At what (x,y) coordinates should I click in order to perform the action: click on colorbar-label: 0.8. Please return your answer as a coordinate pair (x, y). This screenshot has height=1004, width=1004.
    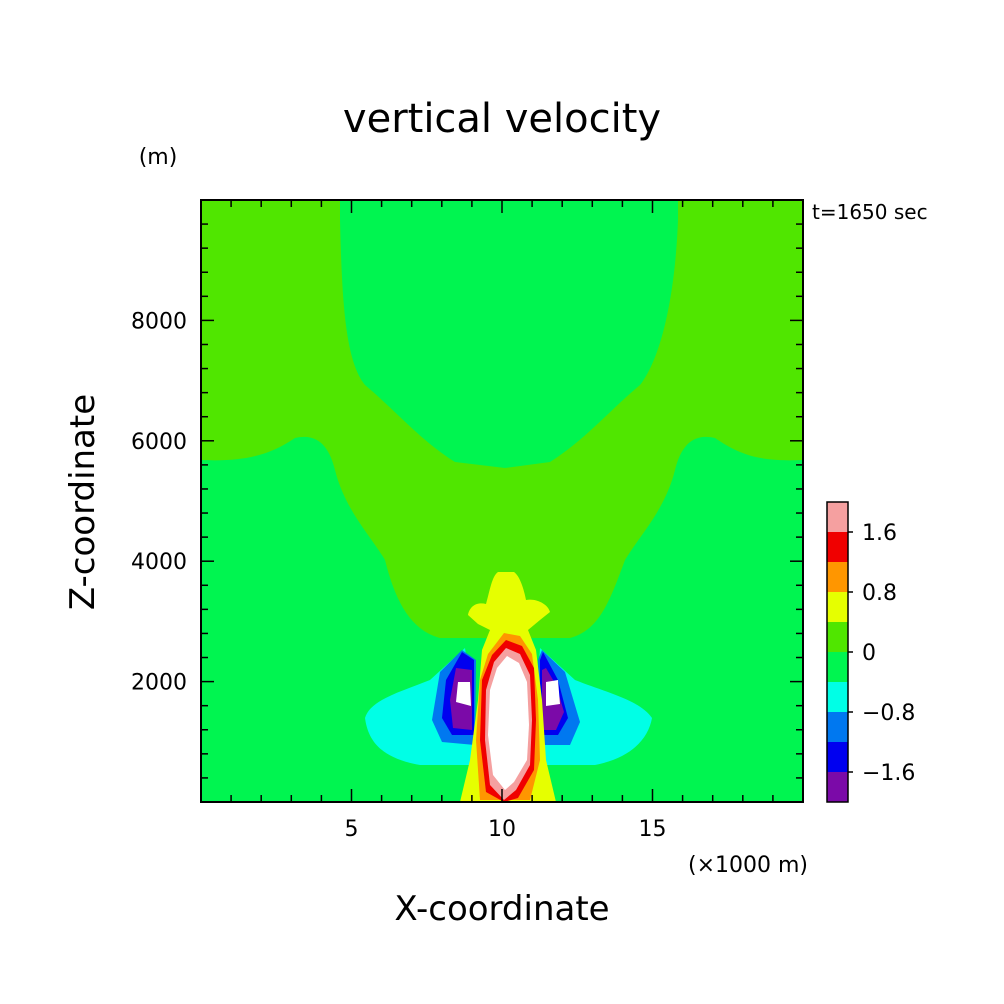
    Looking at the image, I should click on (879, 593).